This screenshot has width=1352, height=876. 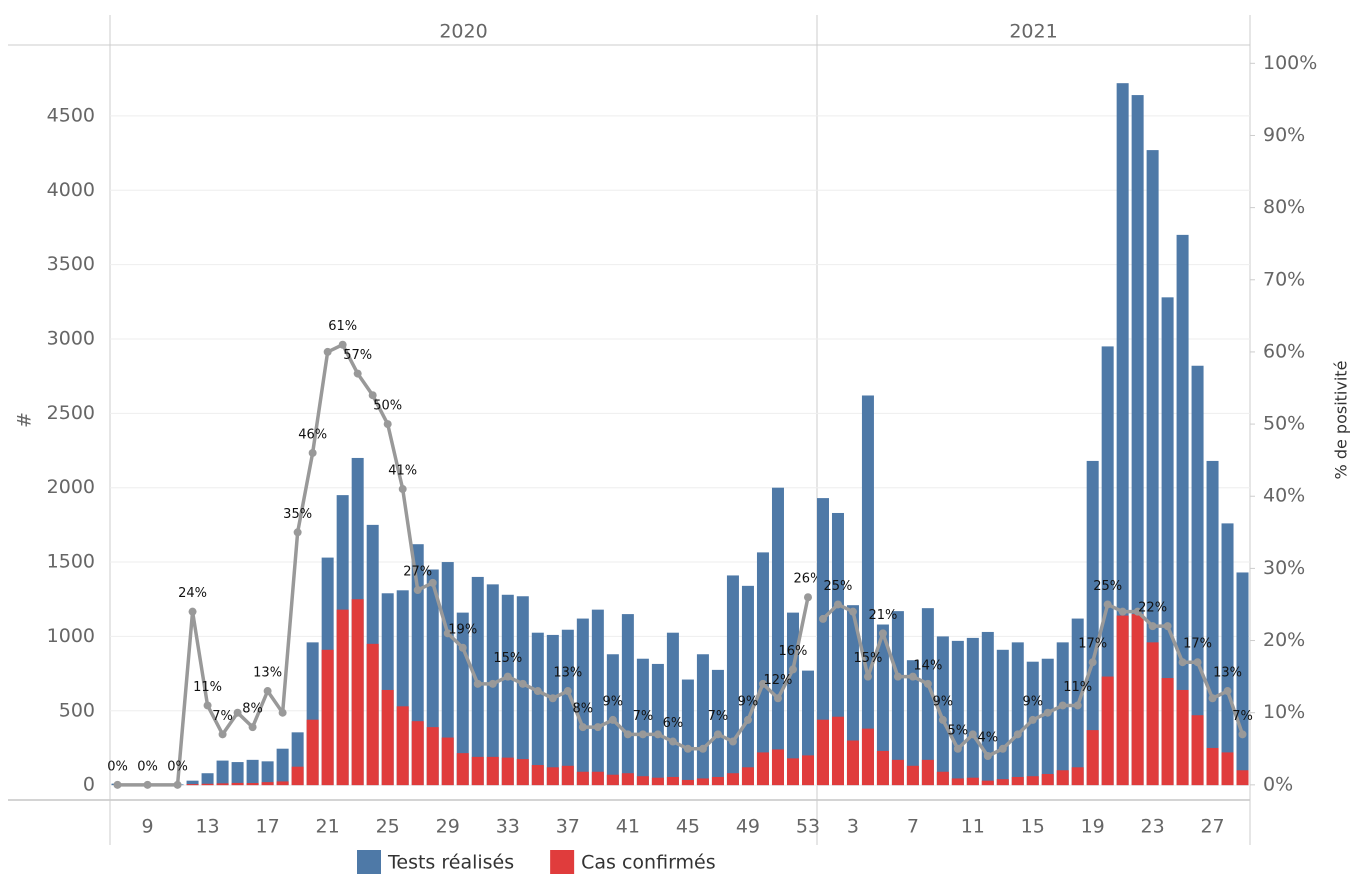 What do you see at coordinates (853, 827) in the screenshot?
I see `x-tick-label: 3` at bounding box center [853, 827].